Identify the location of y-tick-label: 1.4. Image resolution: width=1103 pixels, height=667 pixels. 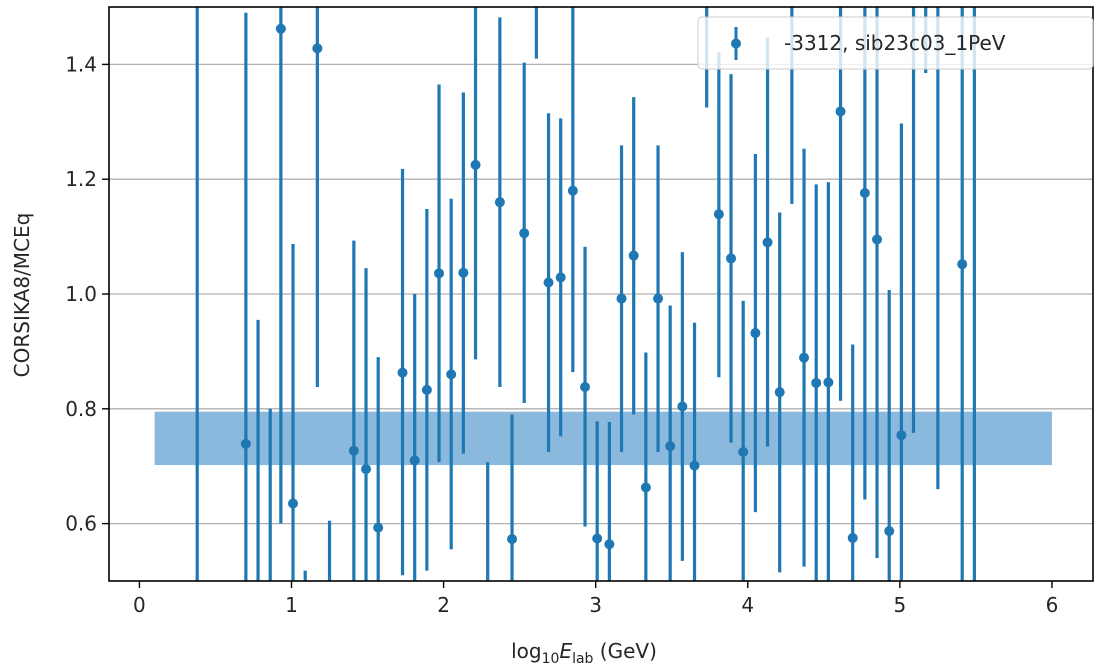
(81, 64).